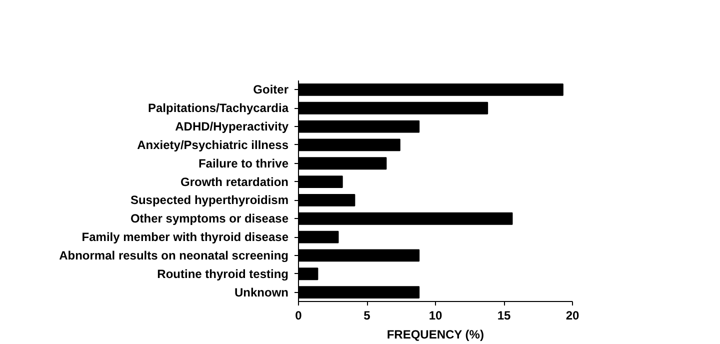 The height and width of the screenshot is (344, 720). Describe the element at coordinates (185, 237) in the screenshot. I see `y-tick-label: Family member with thyroid disease` at that location.